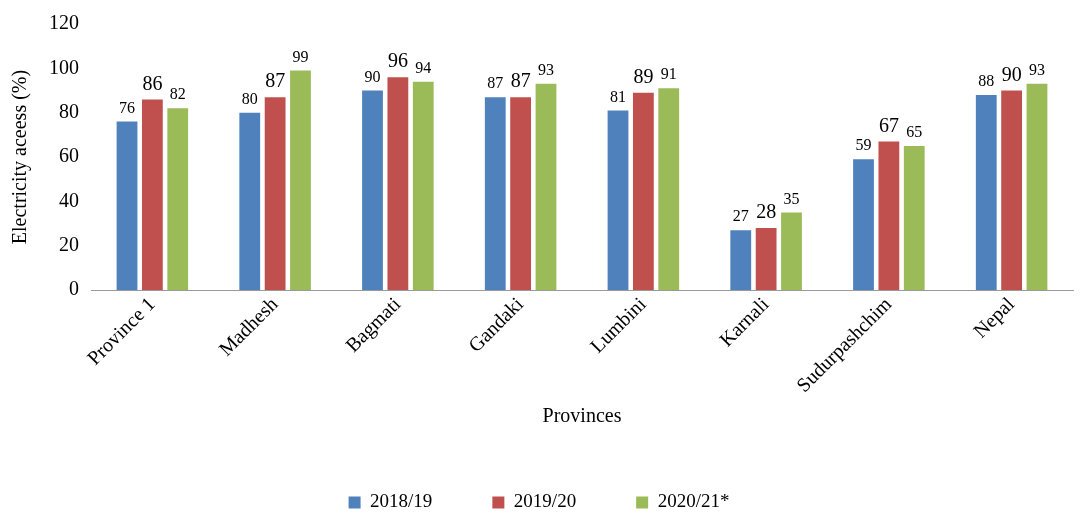 The height and width of the screenshot is (522, 1083). Describe the element at coordinates (69, 155) in the screenshot. I see `y-tick-label: 60` at that location.